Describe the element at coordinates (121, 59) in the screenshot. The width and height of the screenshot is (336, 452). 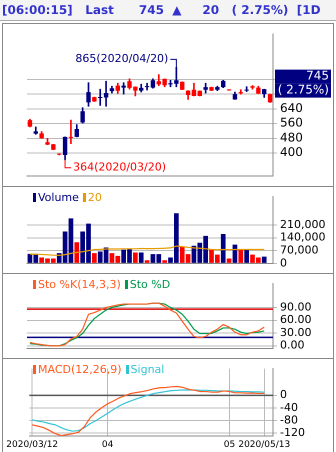
I see `annotation: 865(2020/04/20)` at that location.